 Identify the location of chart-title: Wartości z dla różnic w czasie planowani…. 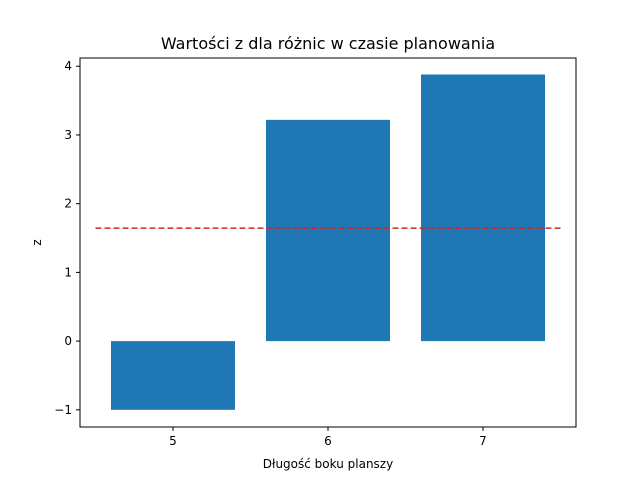
(328, 43).